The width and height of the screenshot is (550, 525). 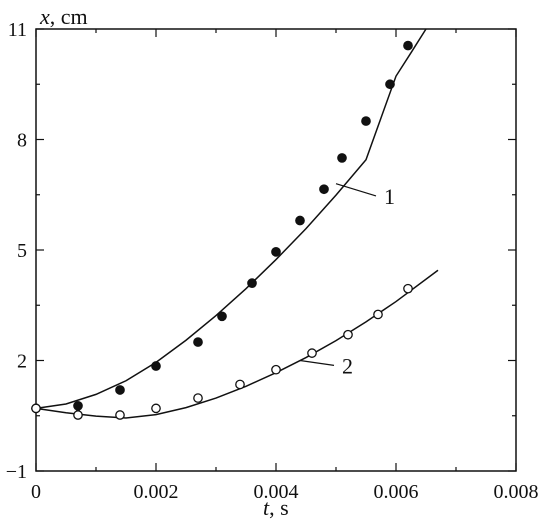 I want to click on series-2-label-leader, so click(x=317, y=362).